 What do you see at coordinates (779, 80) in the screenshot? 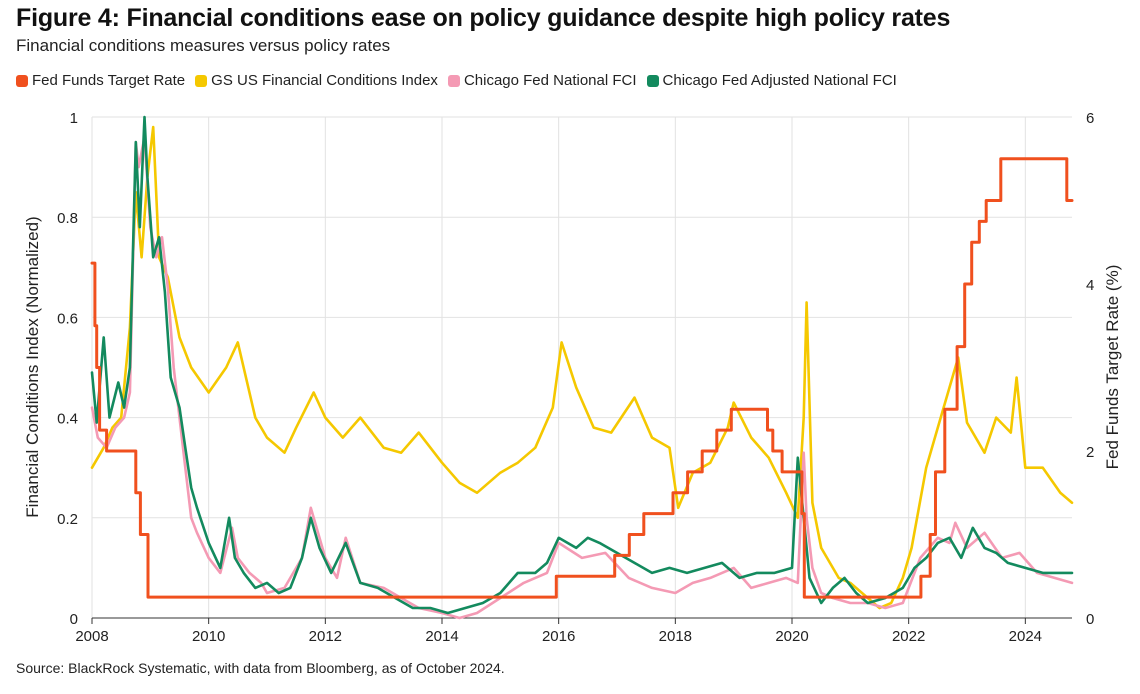
I see `legend-label-chicago-anfci: Chicago Fed Adjusted National FCI` at bounding box center [779, 80].